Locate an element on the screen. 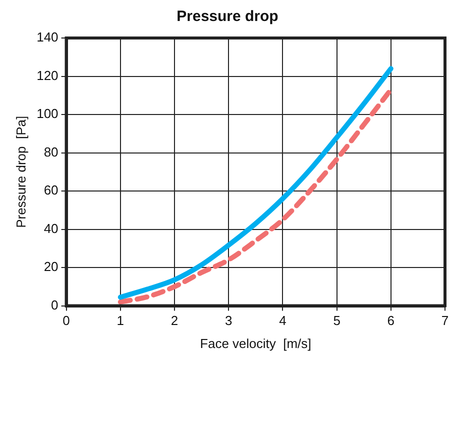 This screenshot has width=459, height=428. y-tick-label: 40 is located at coordinates (51, 228).